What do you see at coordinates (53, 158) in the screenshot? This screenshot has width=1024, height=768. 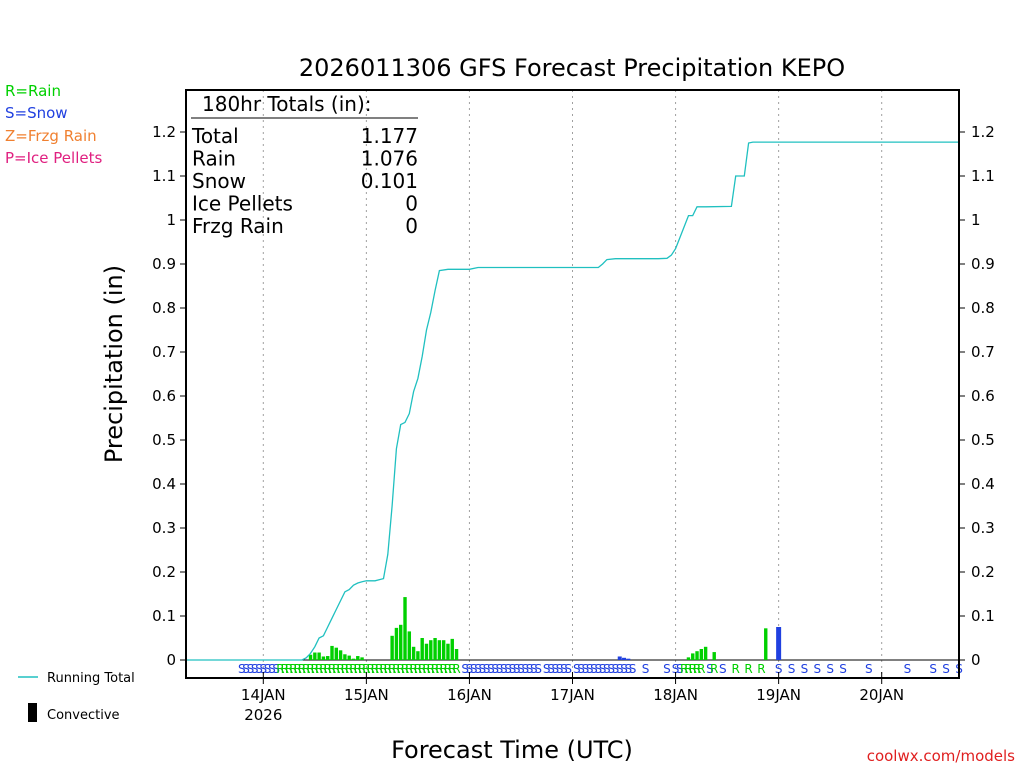 I see `legend-ice-pellets: P=Ice Pellets` at bounding box center [53, 158].